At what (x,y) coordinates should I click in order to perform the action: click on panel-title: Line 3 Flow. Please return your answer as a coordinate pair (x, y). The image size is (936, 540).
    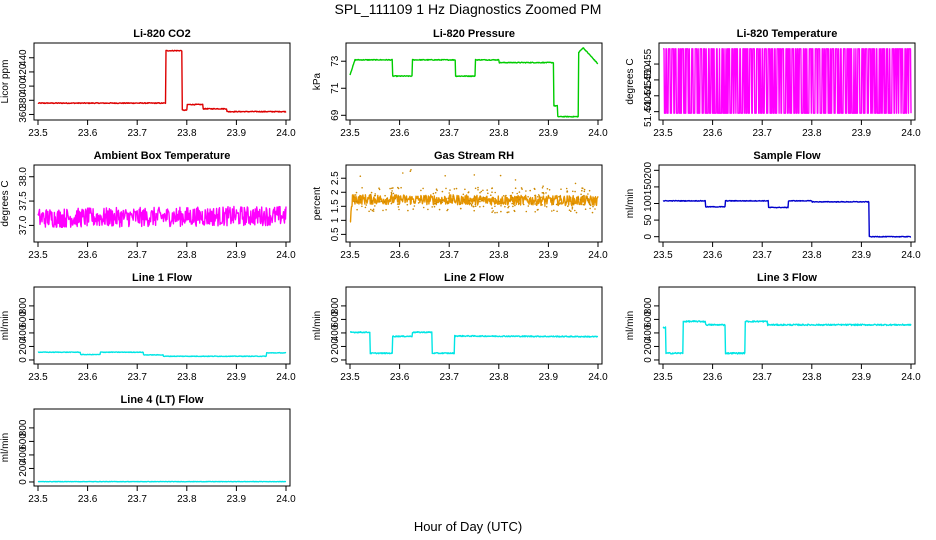
    Looking at the image, I should click on (787, 278).